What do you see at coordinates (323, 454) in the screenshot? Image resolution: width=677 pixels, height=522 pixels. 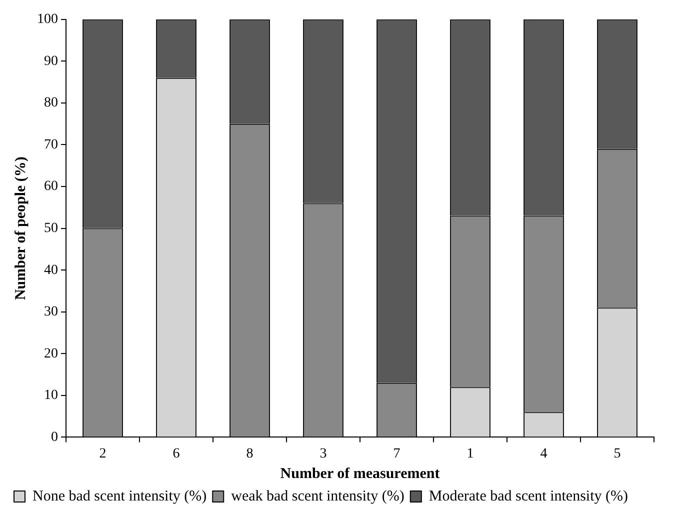 I see `x-tick-label: 3` at bounding box center [323, 454].